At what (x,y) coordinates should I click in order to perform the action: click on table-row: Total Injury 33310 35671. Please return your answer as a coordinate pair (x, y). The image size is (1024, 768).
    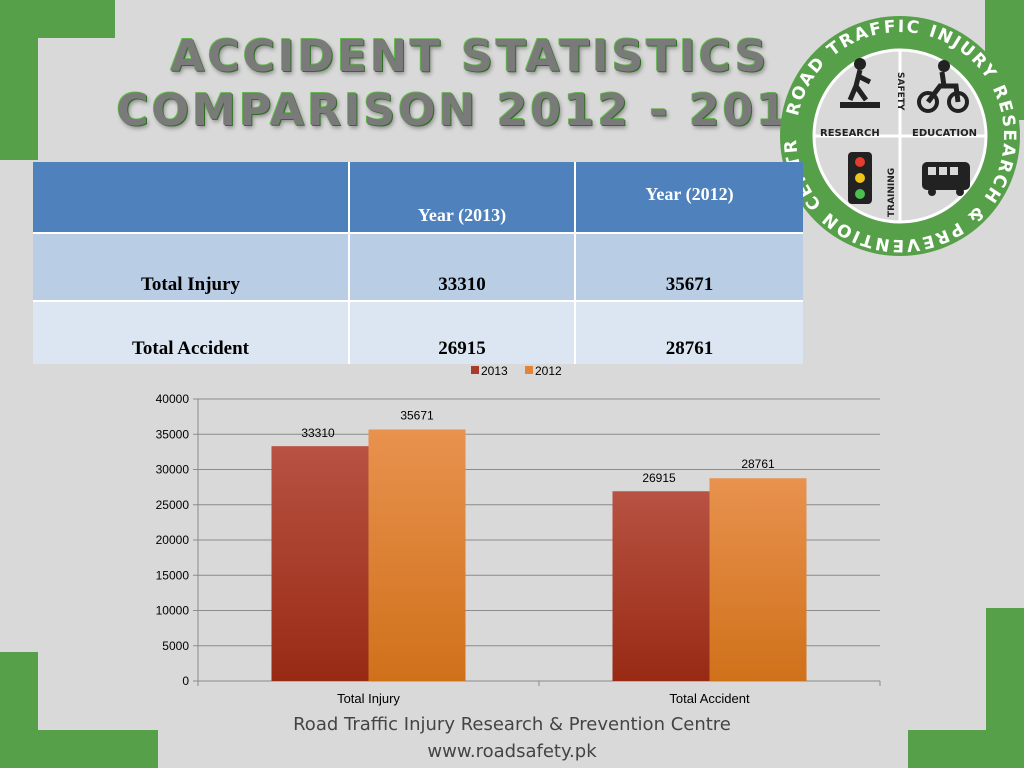
    Looking at the image, I should click on (418, 267).